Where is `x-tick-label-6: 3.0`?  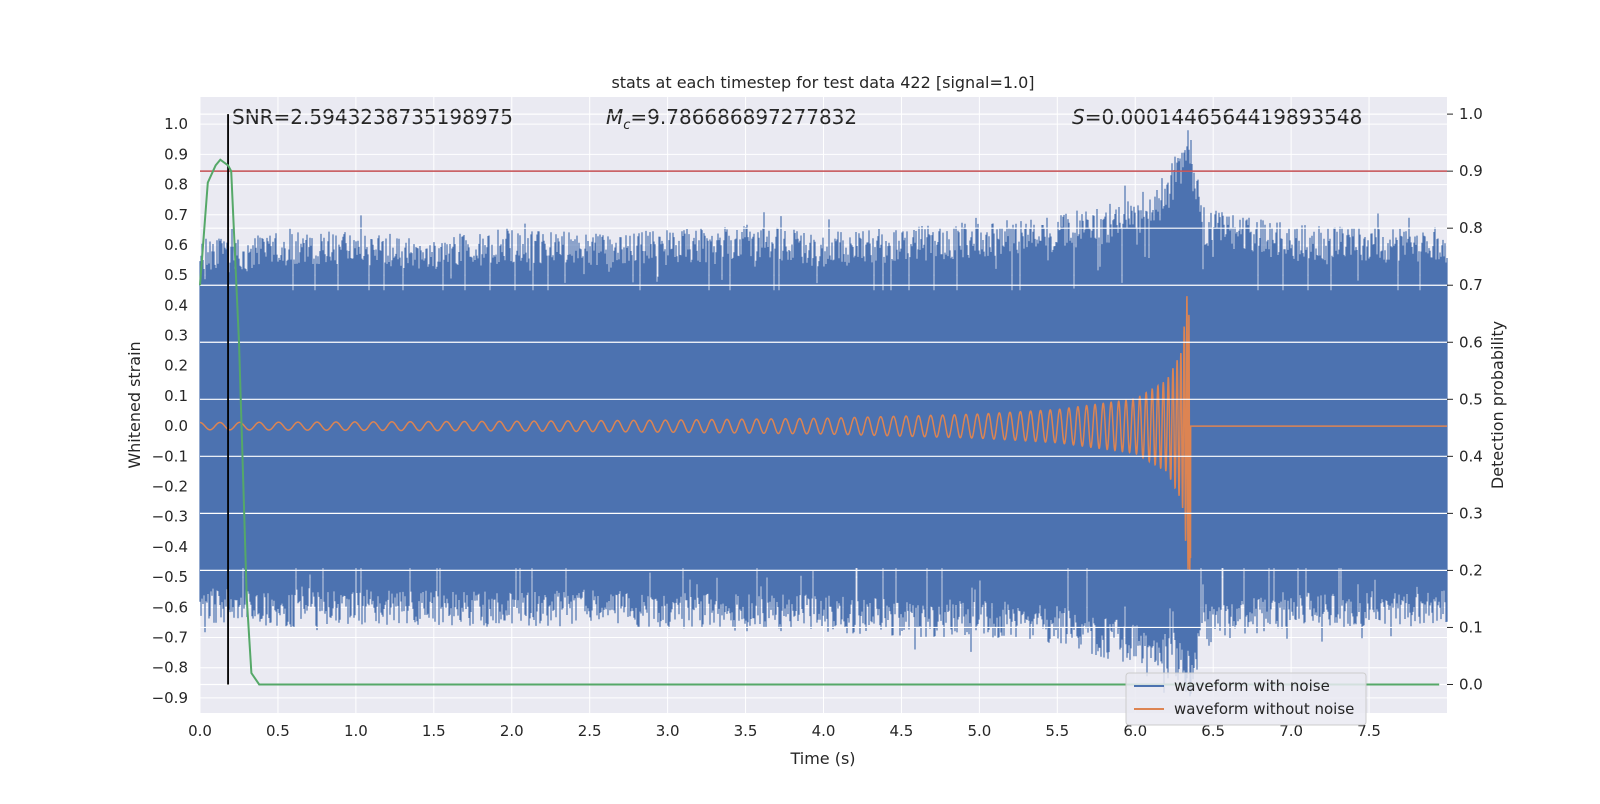
x-tick-label-6: 3.0 is located at coordinates (668, 731).